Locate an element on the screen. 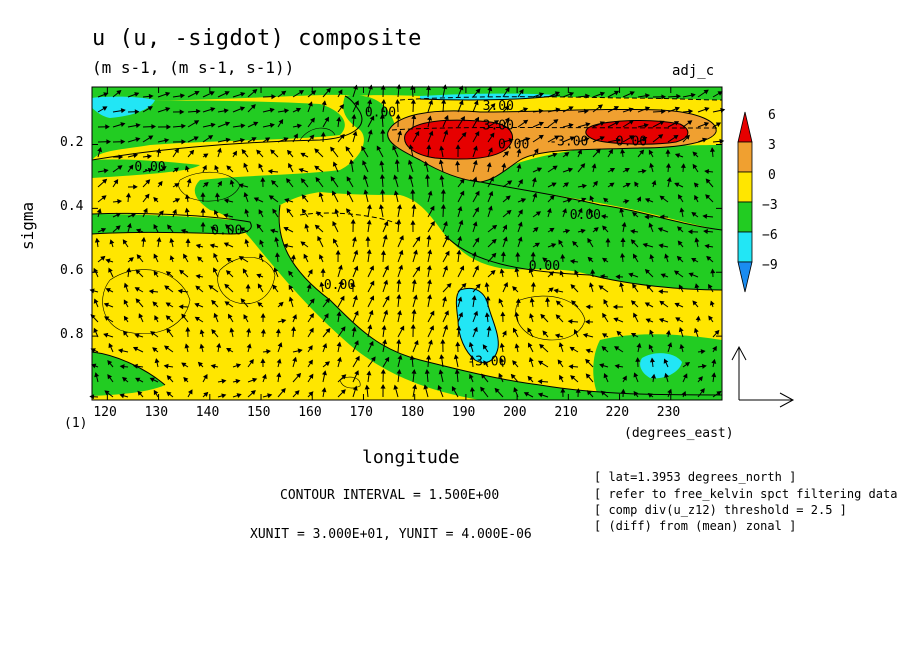 The width and height of the screenshot is (904, 654). contour-label: -3.00 is located at coordinates (568, 141).